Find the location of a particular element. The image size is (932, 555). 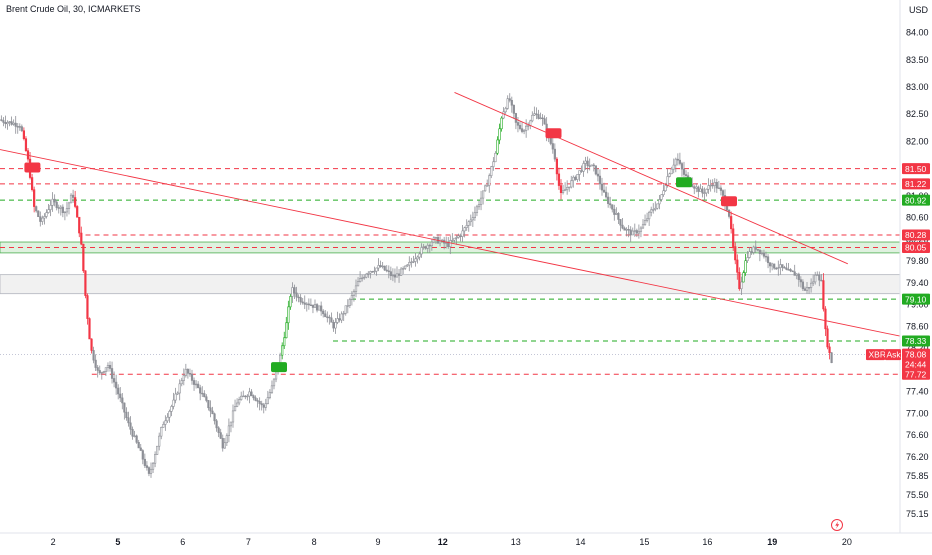

signal-marker-red is located at coordinates (553, 133).